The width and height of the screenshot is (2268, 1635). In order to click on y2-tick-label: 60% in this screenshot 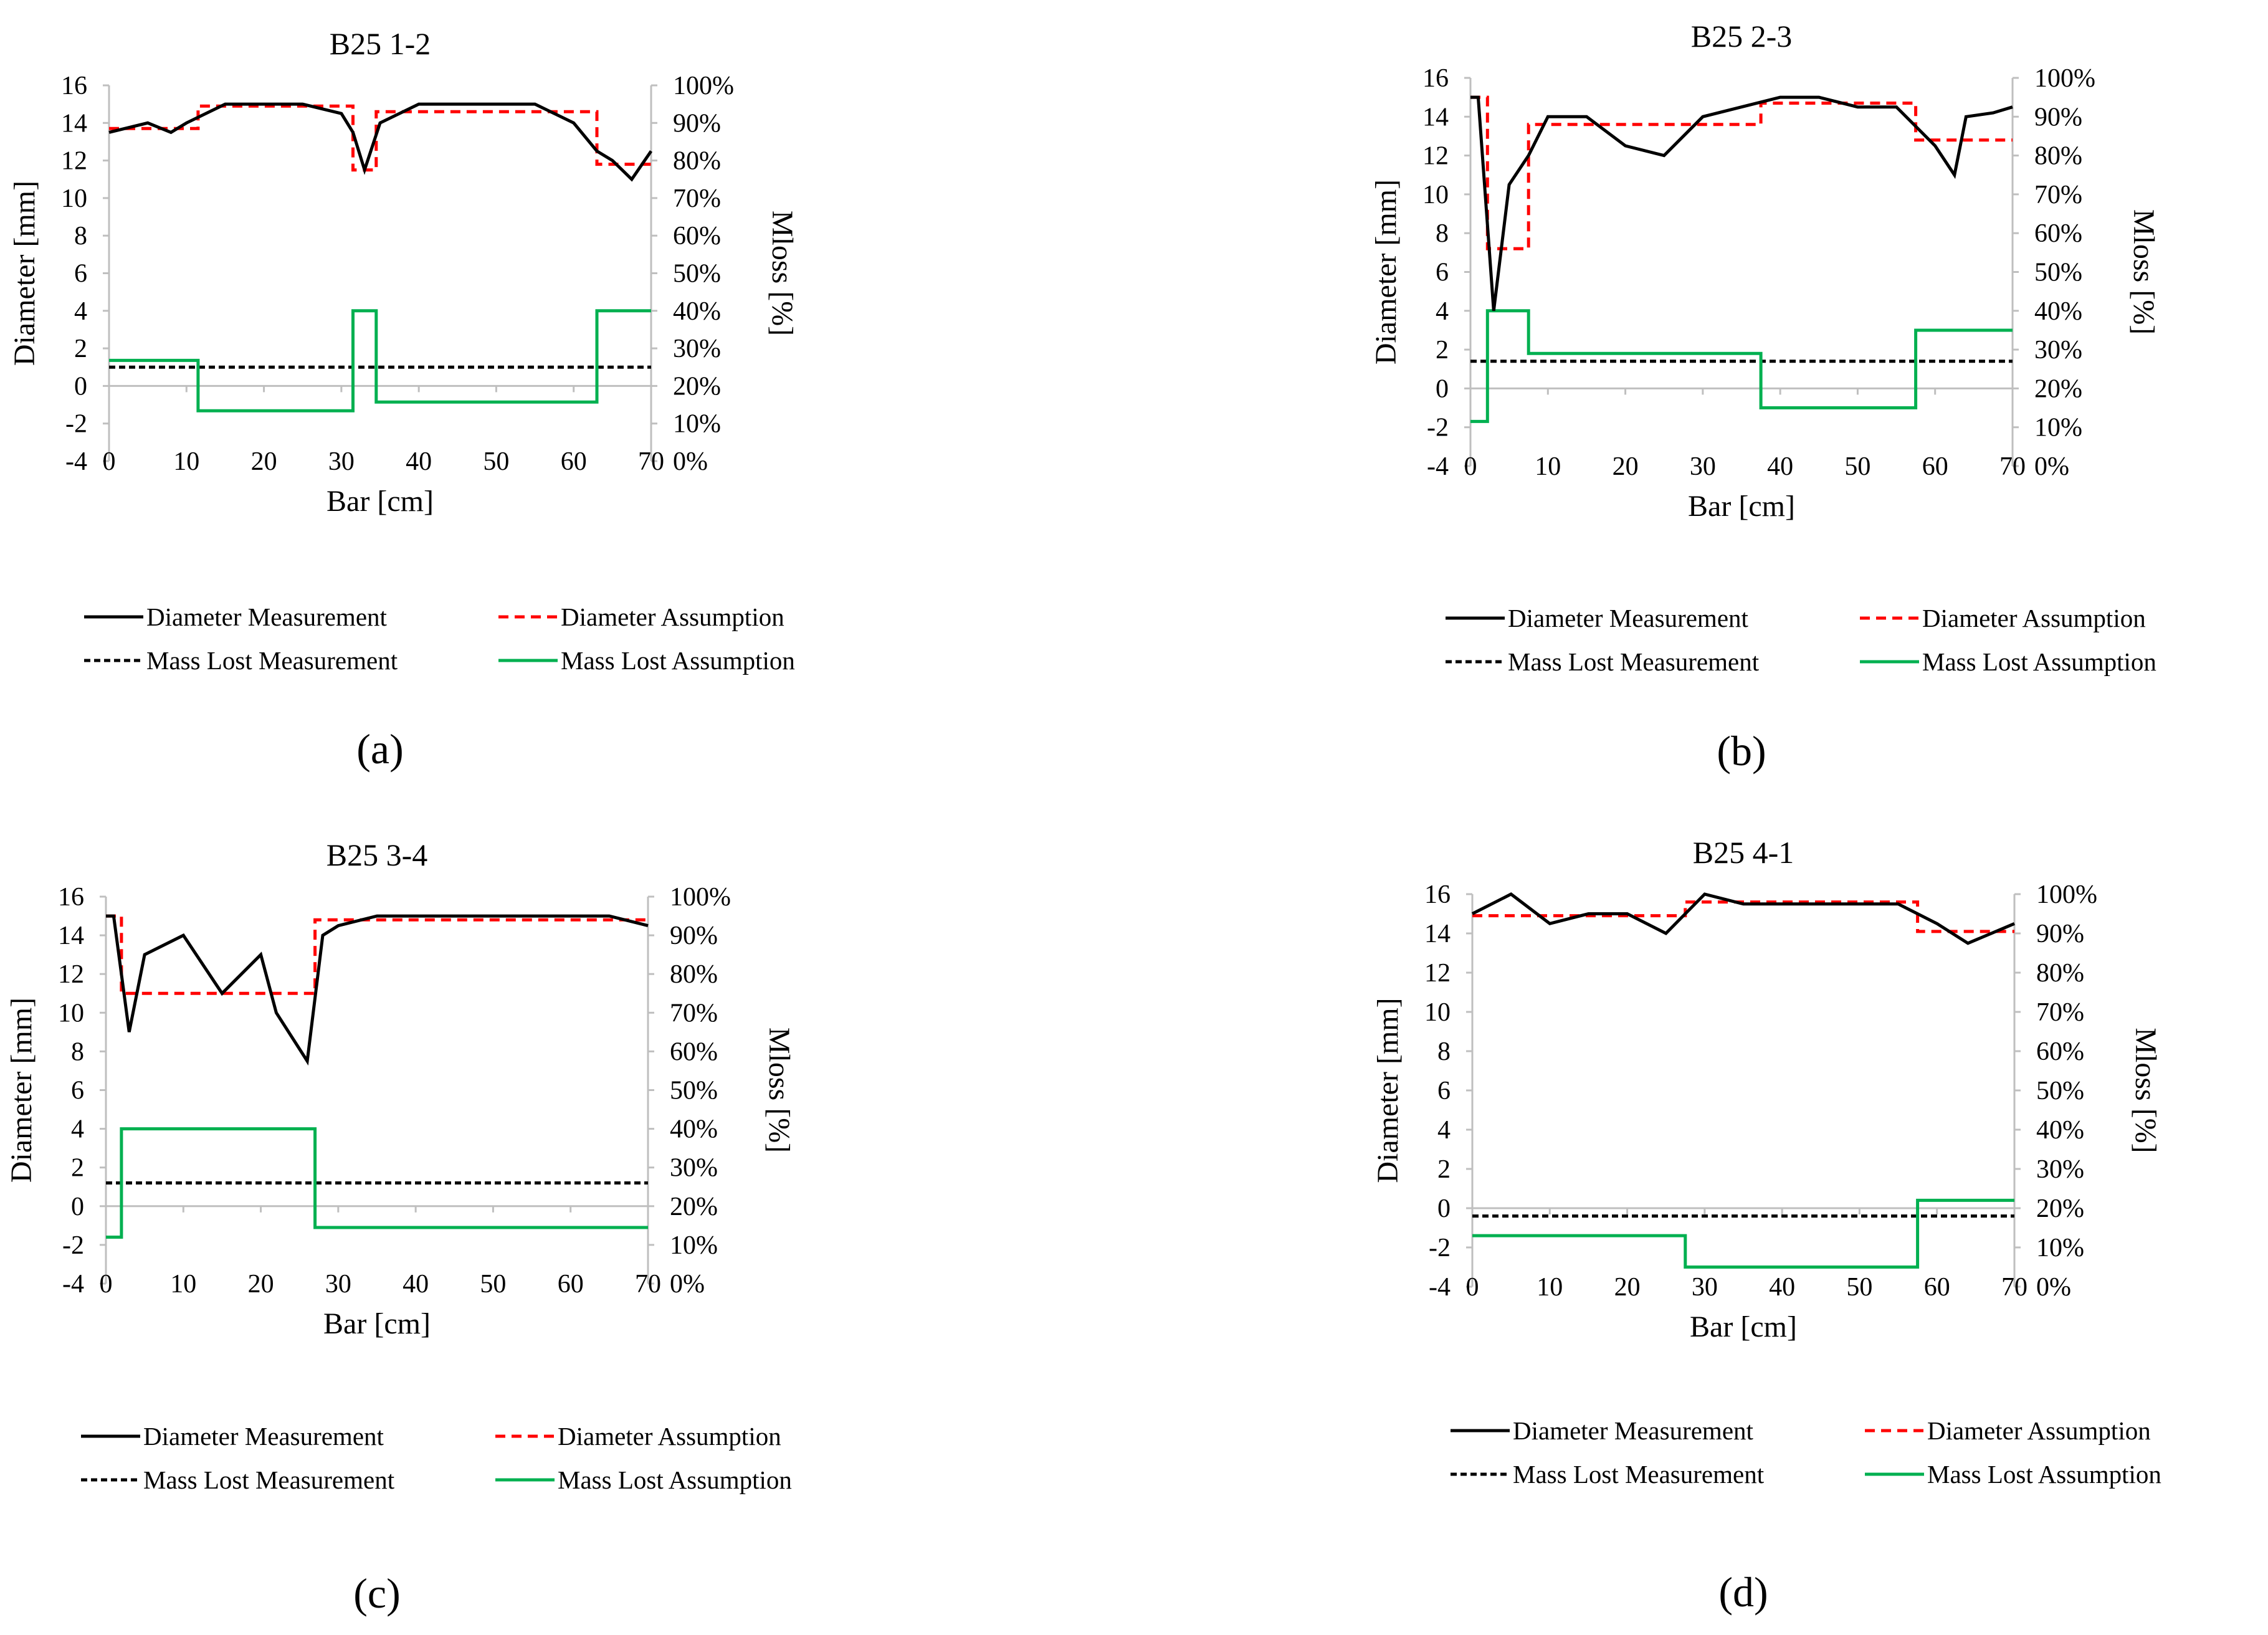, I will do `click(2060, 1051)`.